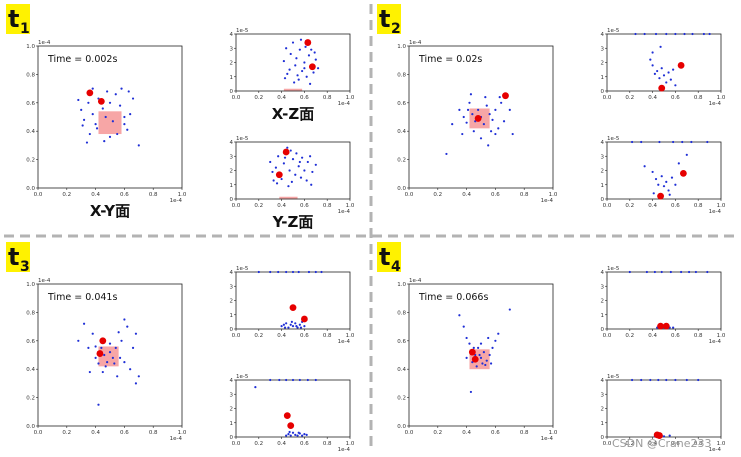 The height and width of the screenshot is (457, 741). I want to click on chart-yz: 0.0 0.2 0.4 0.6 0.8 1.0 0 1 2 3 4 1e-4 1e-5 Y-Z面, so click(292, 183).